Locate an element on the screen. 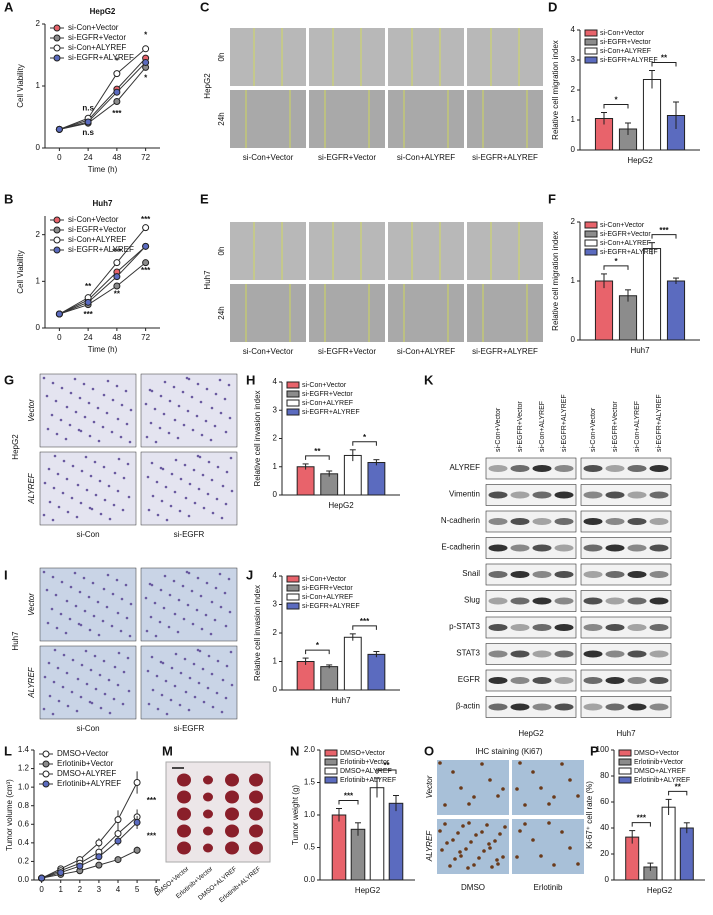 This screenshot has height=915, width=713. y-axis-label: Relative cell migration index is located at coordinates (555, 90).